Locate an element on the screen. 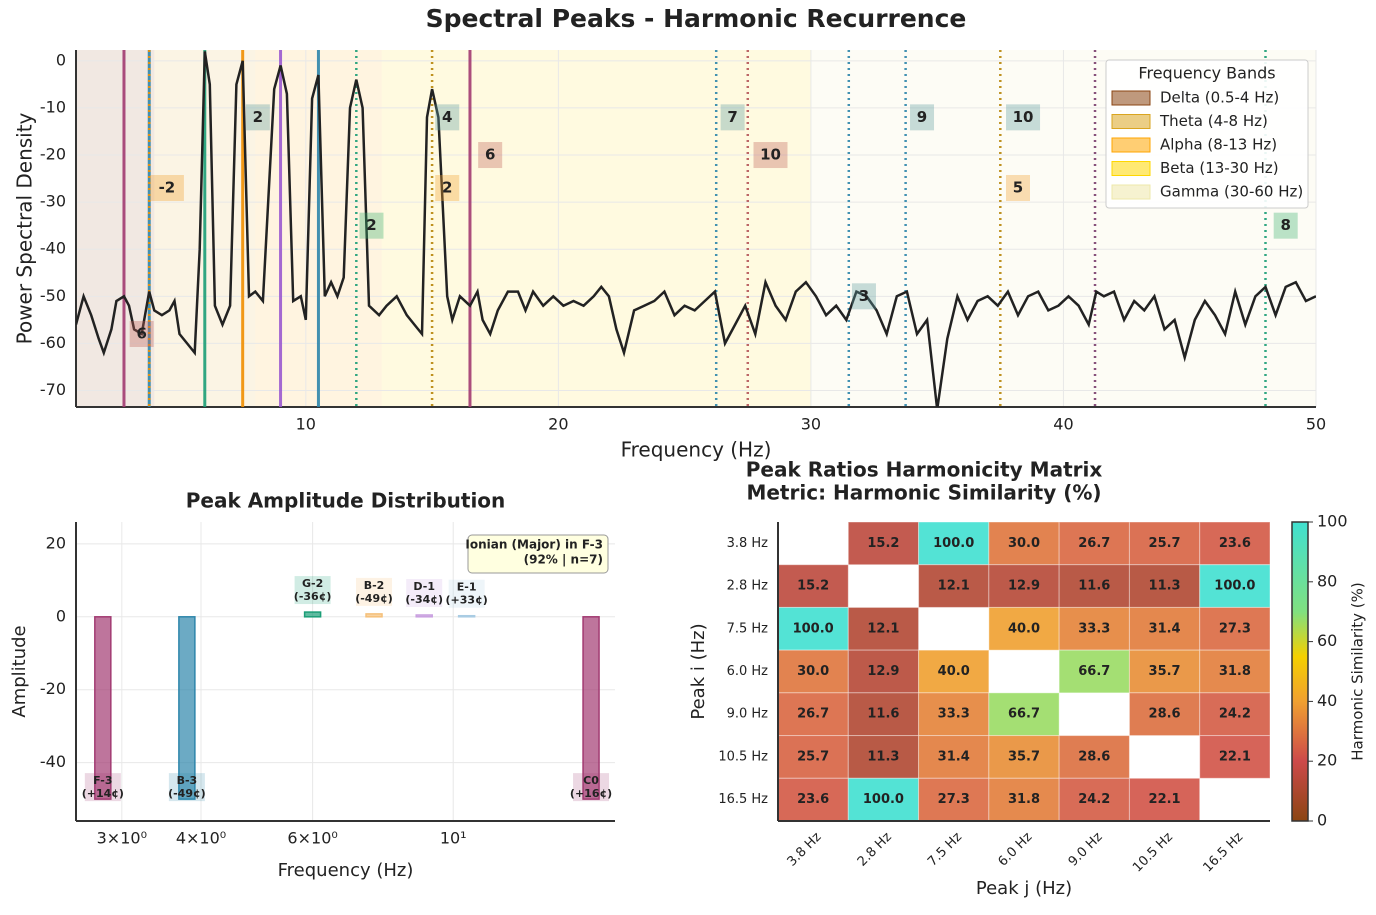  legend-label: Beta (13-30 Hz) is located at coordinates (1219, 168).